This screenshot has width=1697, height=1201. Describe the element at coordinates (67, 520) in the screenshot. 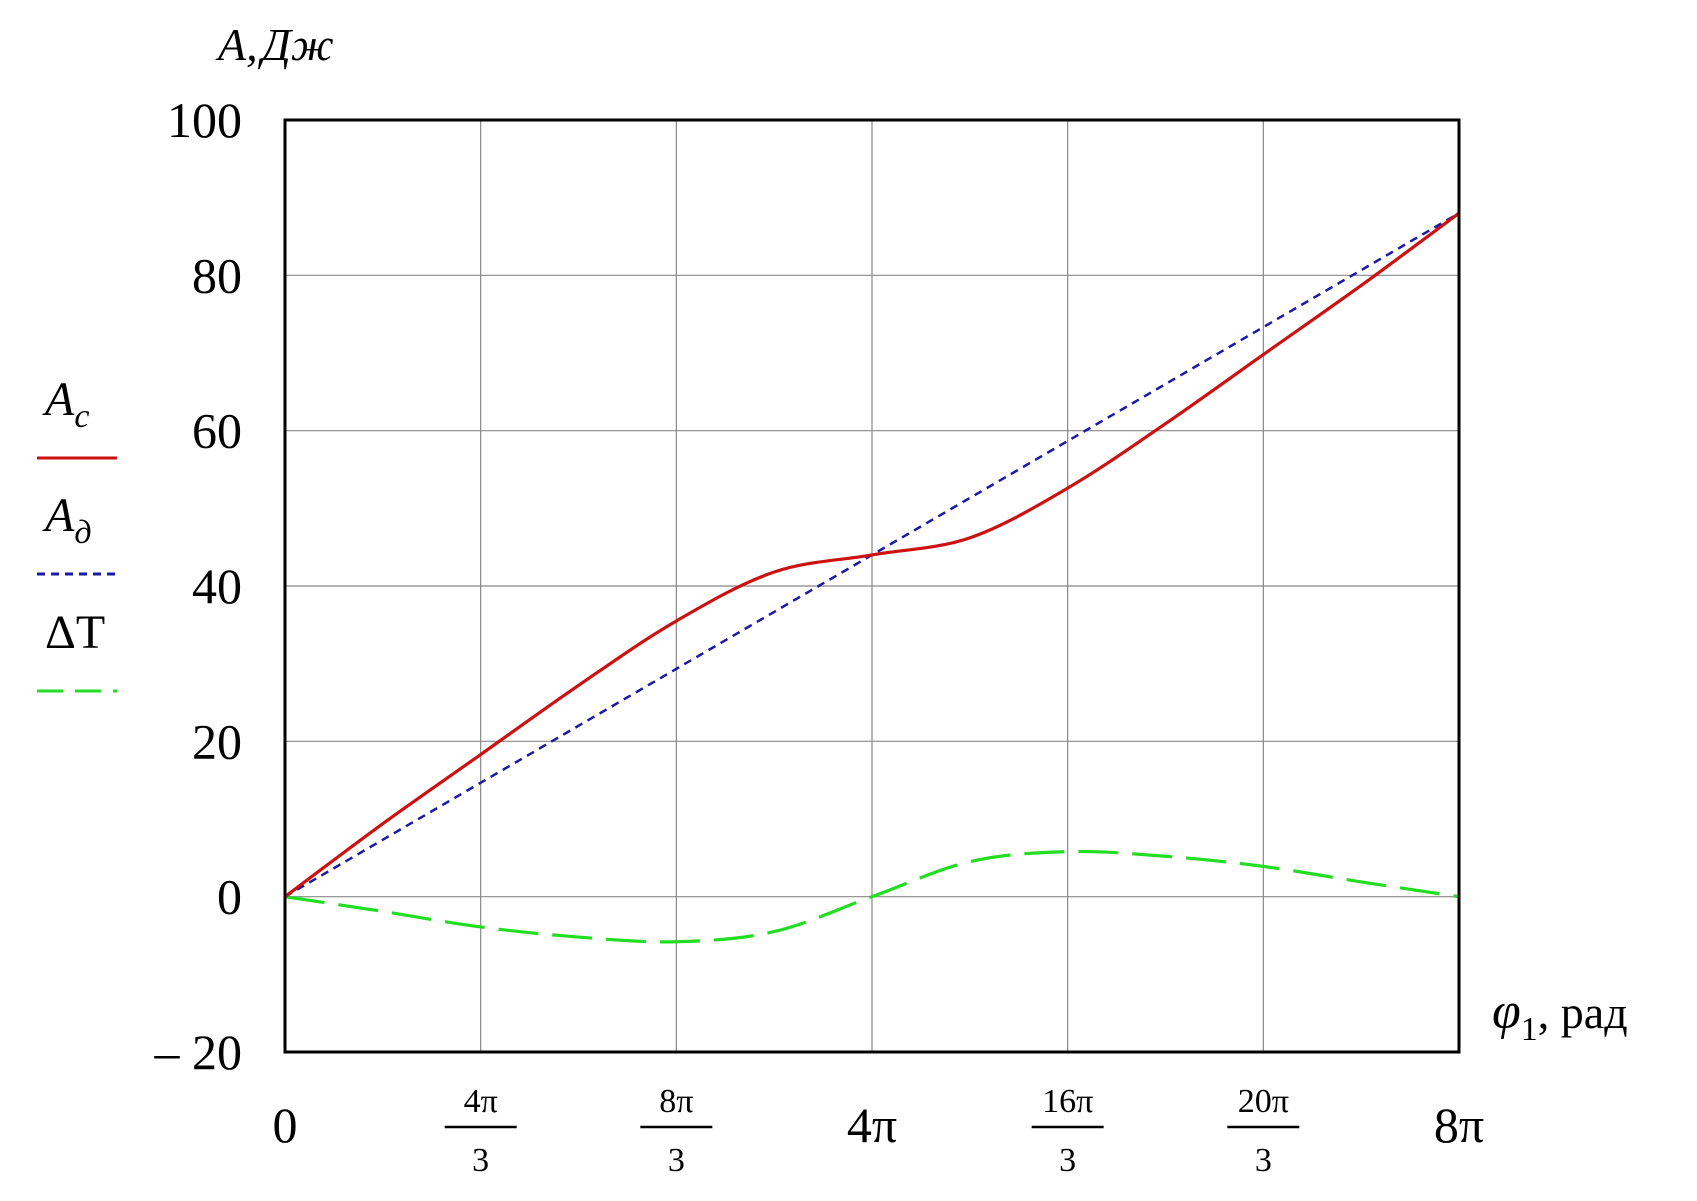

I see `legend-label: Aд` at that location.